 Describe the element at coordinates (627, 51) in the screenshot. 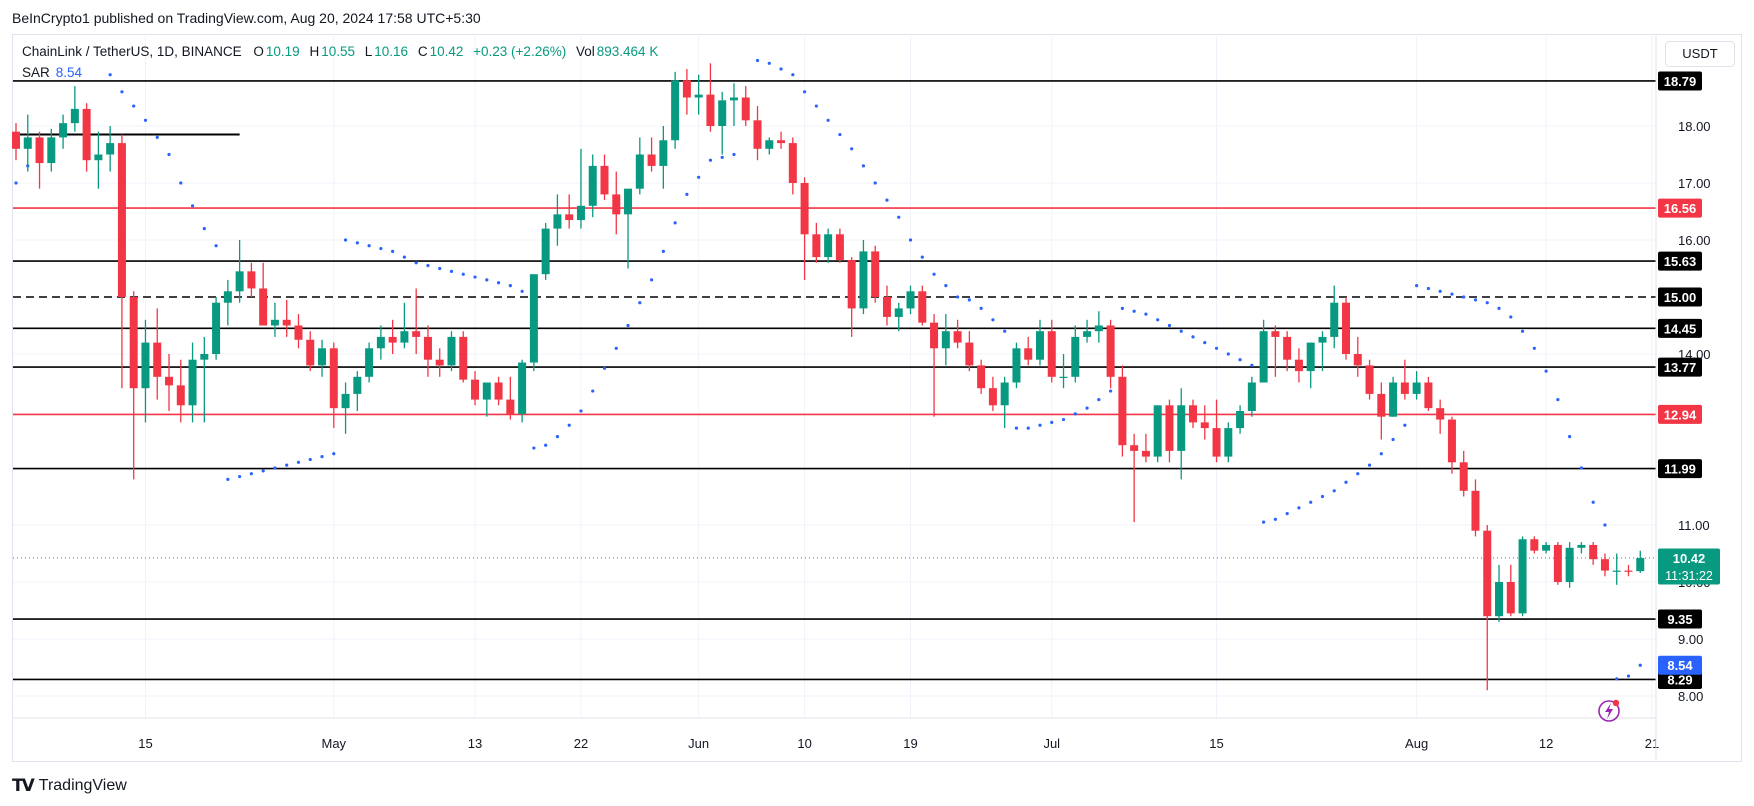

I see `volume-value: 893.464 K` at that location.